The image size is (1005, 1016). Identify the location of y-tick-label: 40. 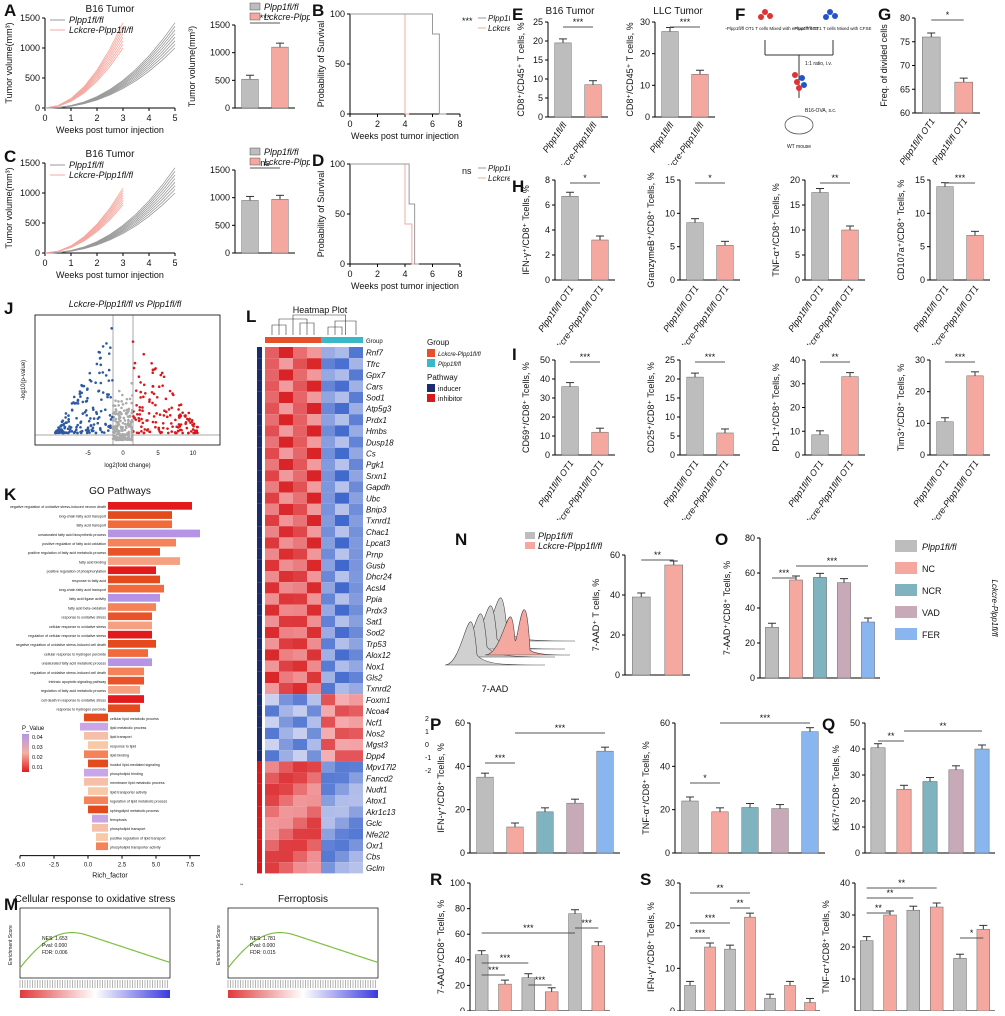
(545, 379).